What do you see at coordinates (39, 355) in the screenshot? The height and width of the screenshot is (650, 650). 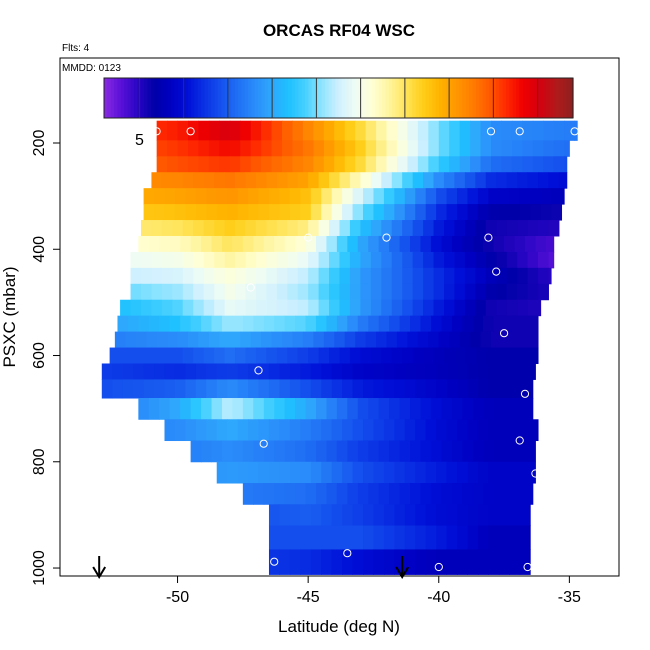 I see `y-tick-label: 600` at bounding box center [39, 355].